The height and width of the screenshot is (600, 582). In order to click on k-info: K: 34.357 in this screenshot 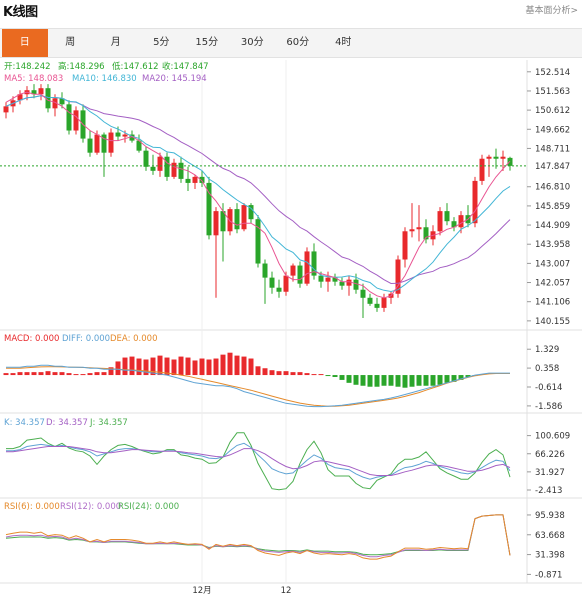, I will do `click(24, 423)`.